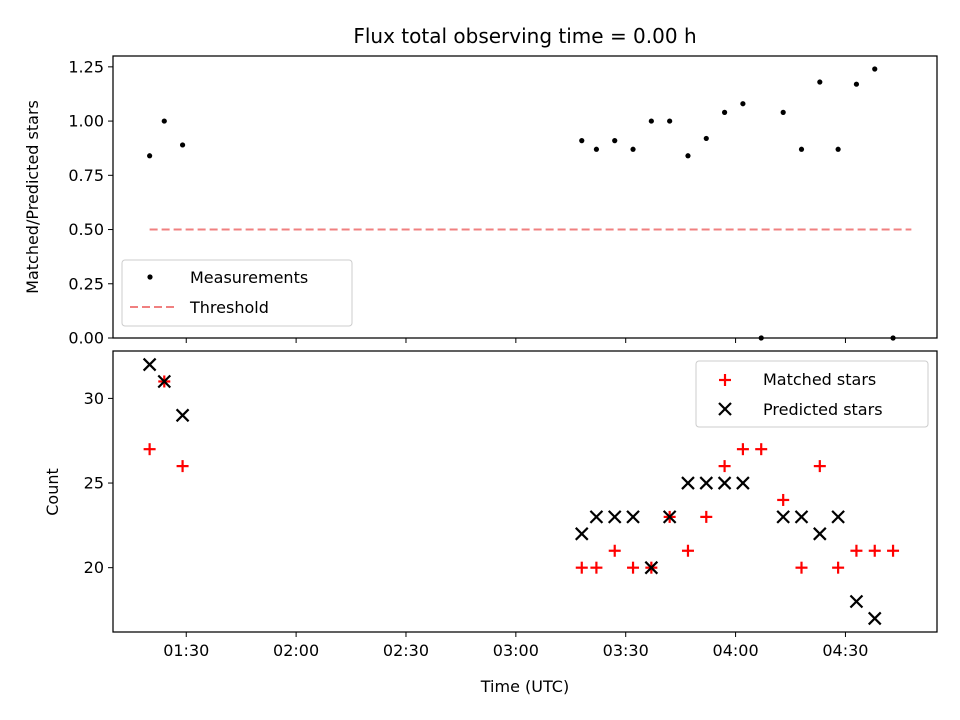 This screenshot has width=960, height=720. Describe the element at coordinates (823, 409) in the screenshot. I see `legend-predicted-label: Predicted stars` at that location.